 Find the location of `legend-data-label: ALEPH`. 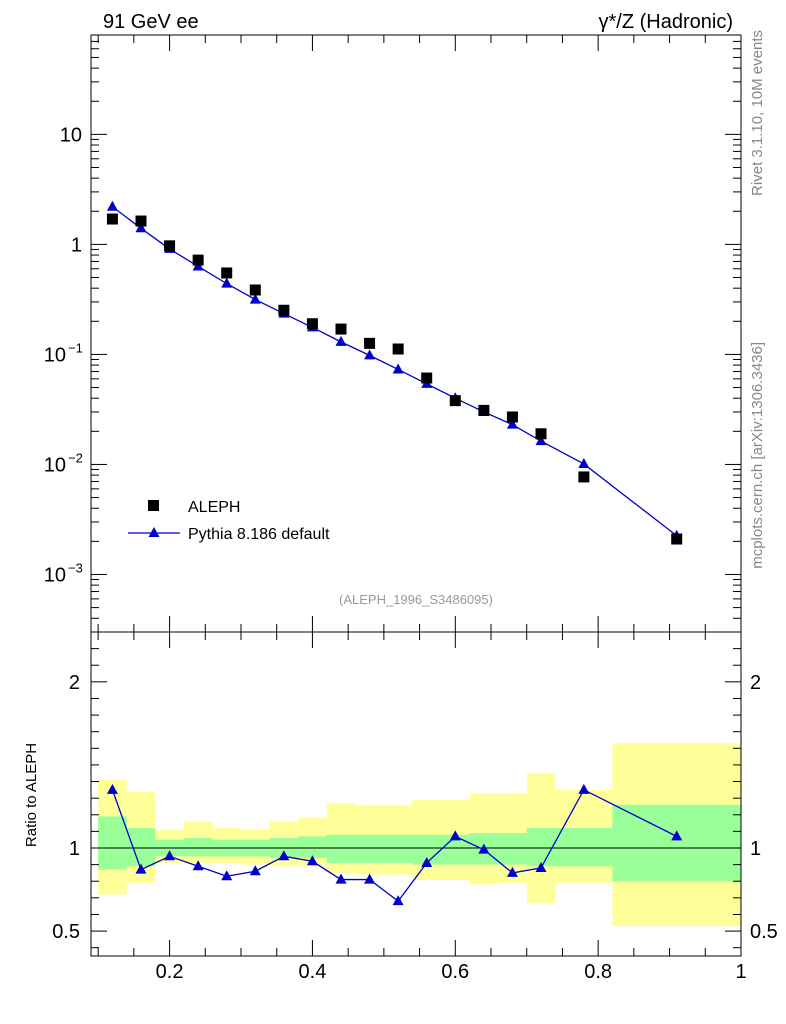

legend-data-label: ALEPH is located at coordinates (214, 507).